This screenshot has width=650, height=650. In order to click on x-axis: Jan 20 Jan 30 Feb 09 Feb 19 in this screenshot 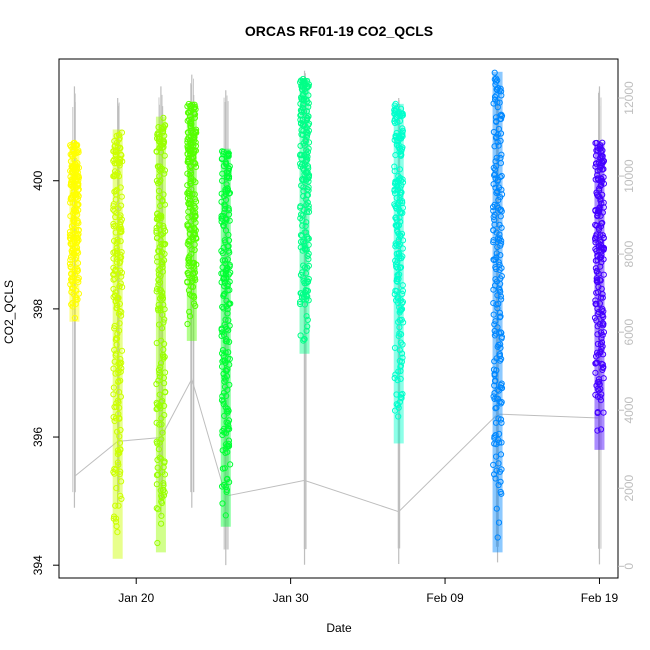, I will do `click(368, 591)`.